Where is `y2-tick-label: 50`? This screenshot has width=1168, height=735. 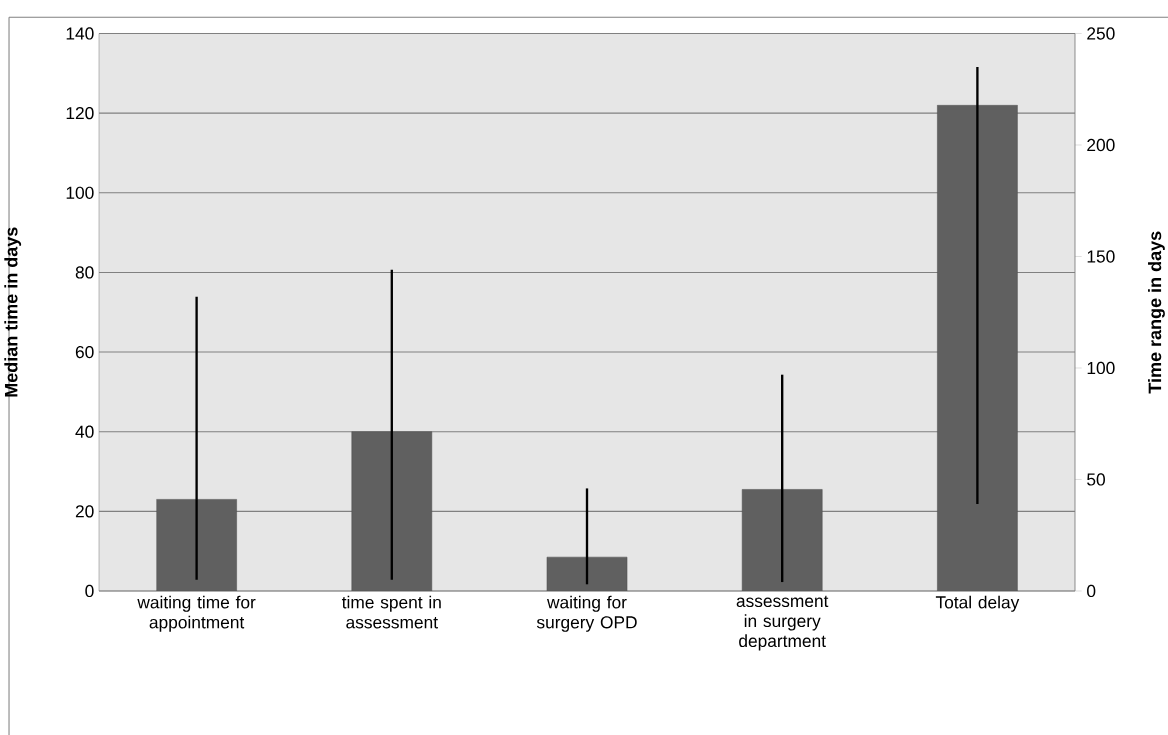 y2-tick-label: 50 is located at coordinates (1096, 479).